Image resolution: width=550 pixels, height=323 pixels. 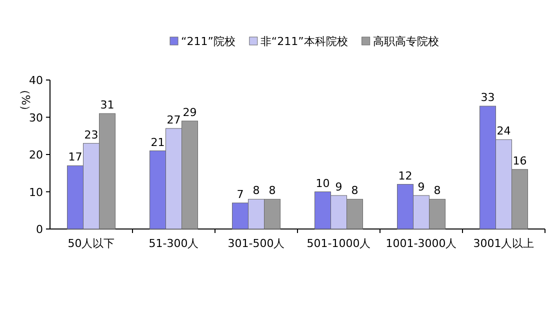 What do you see at coordinates (503, 243) in the screenshot?
I see `x-tick-label: 3001人以上` at bounding box center [503, 243].